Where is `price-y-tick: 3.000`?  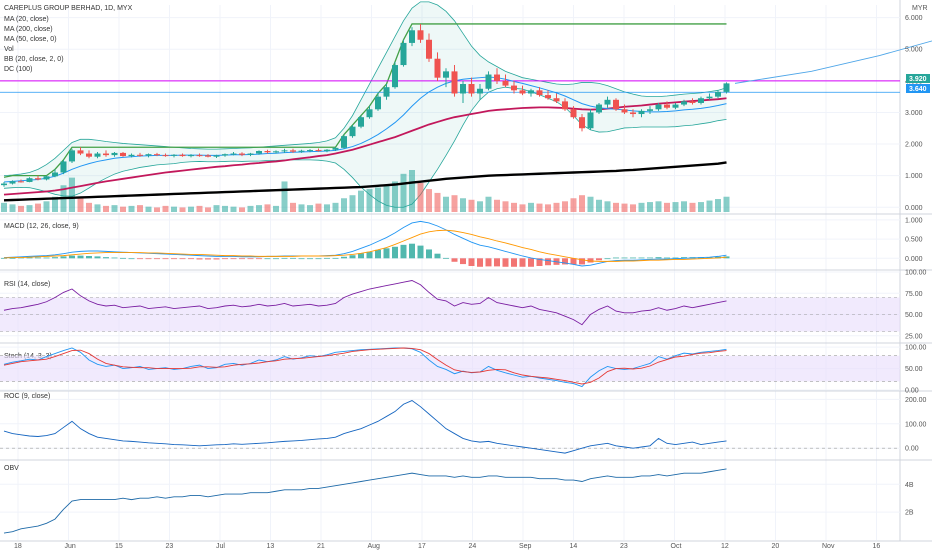 price-y-tick: 3.000 is located at coordinates (914, 113).